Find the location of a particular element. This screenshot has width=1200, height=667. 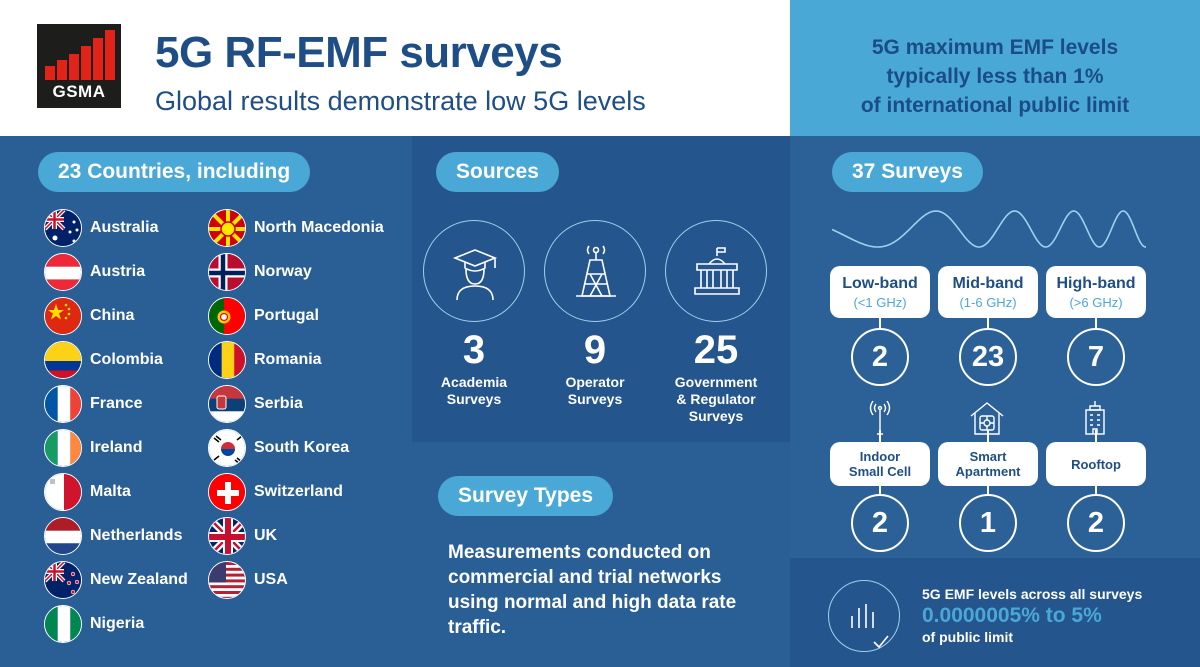

country-item: France is located at coordinates (93, 404).